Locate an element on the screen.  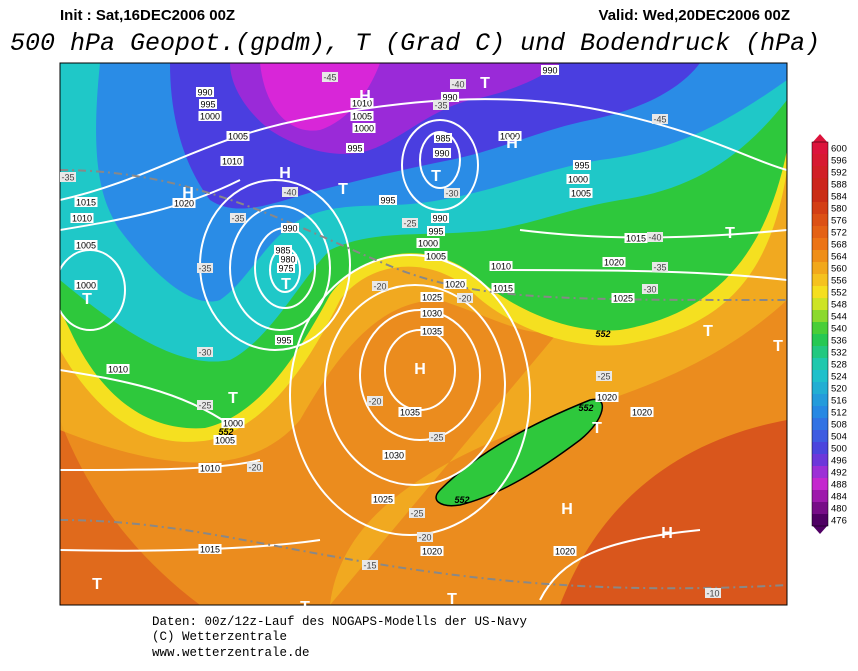
pressure-label: 1030 is located at coordinates (394, 456).